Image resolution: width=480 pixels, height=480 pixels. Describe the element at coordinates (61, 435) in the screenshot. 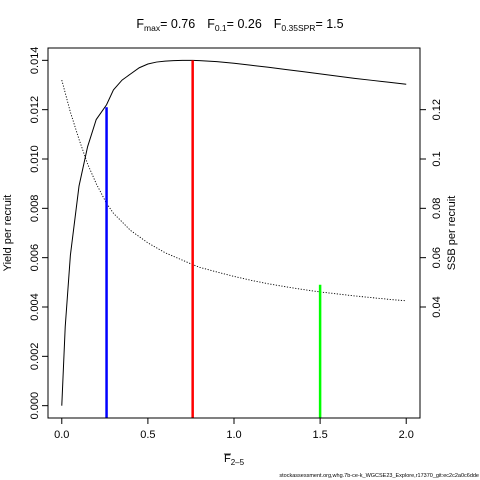

I see `x-tick-label: 0.0` at that location.